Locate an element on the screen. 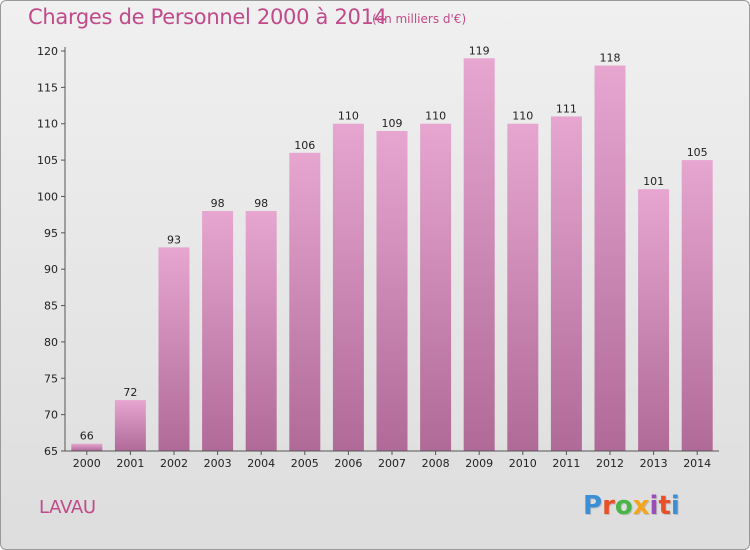 This screenshot has height=550, width=750. bar-2003 is located at coordinates (218, 331).